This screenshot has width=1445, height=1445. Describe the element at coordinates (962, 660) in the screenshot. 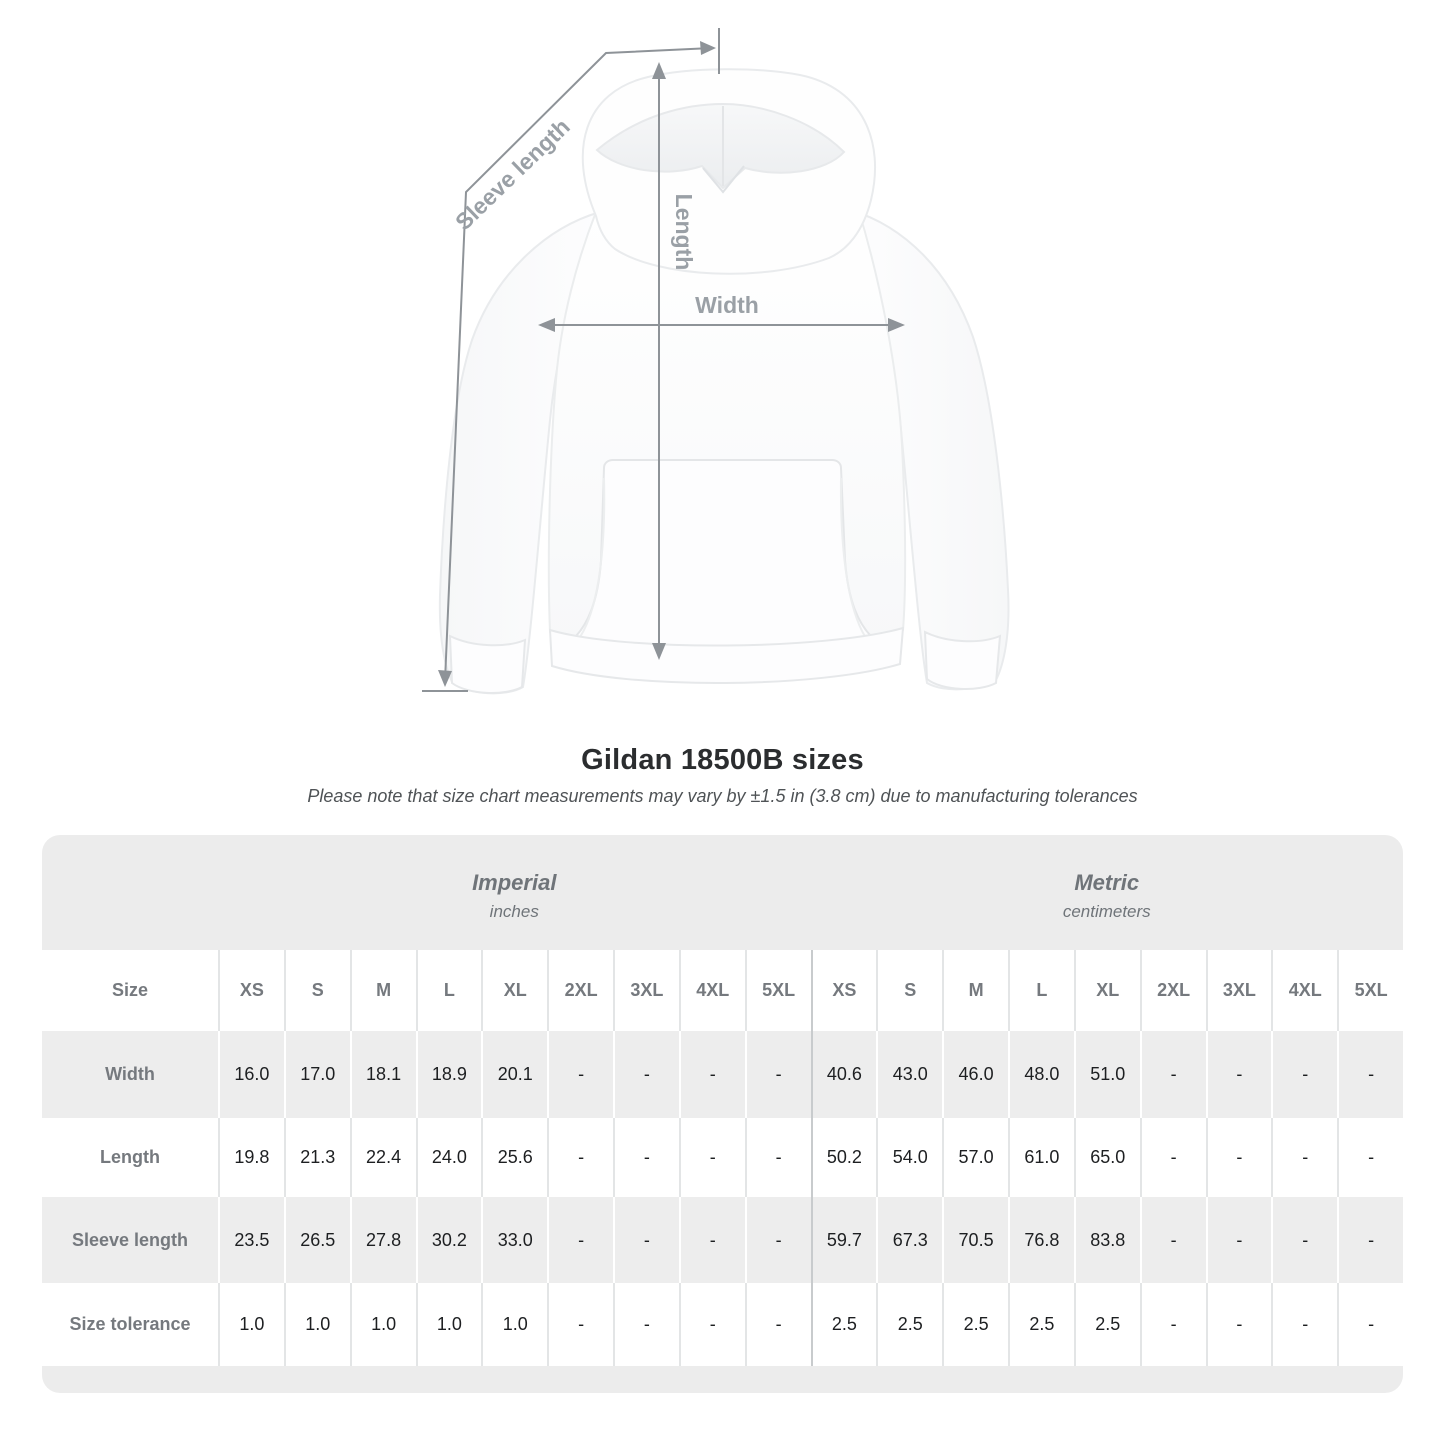

I see `hoodie-right-cuff` at that location.